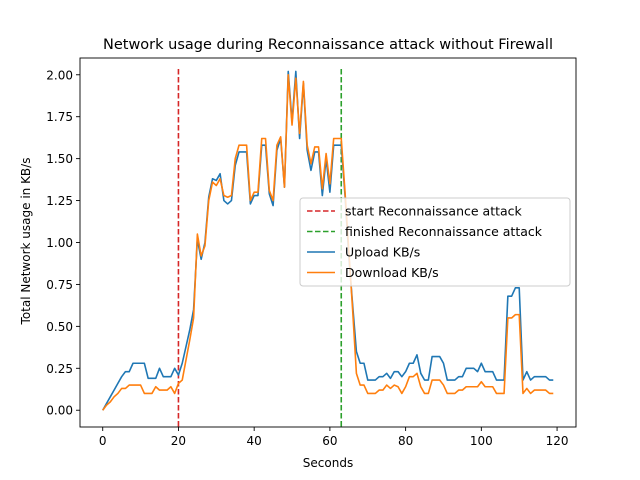 Image resolution: width=640 pixels, height=480 pixels. Describe the element at coordinates (103, 441) in the screenshot. I see `x-tick-label: 0` at that location.